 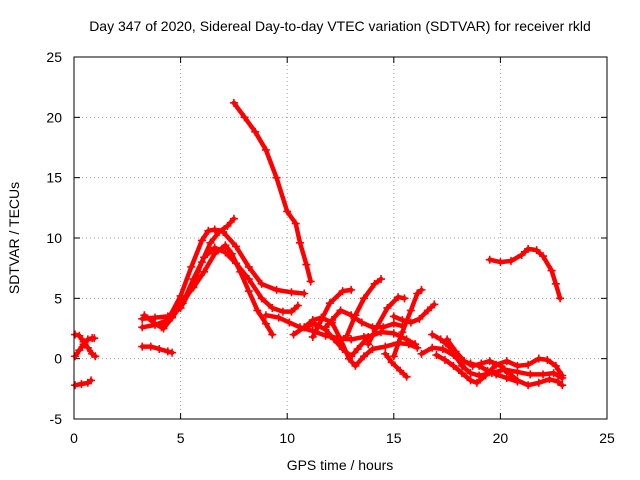 What do you see at coordinates (54, 238) in the screenshot?
I see `y-tick-labels: -5 0 5 10 15 20 25` at bounding box center [54, 238].